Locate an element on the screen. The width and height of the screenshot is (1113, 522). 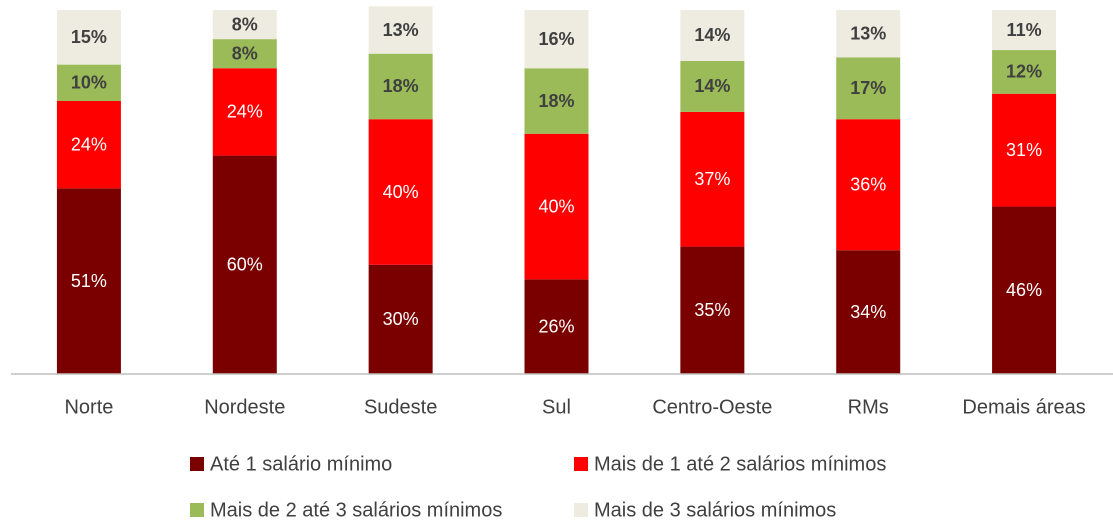
x-tick-label: Demais áreas is located at coordinates (1023, 407).